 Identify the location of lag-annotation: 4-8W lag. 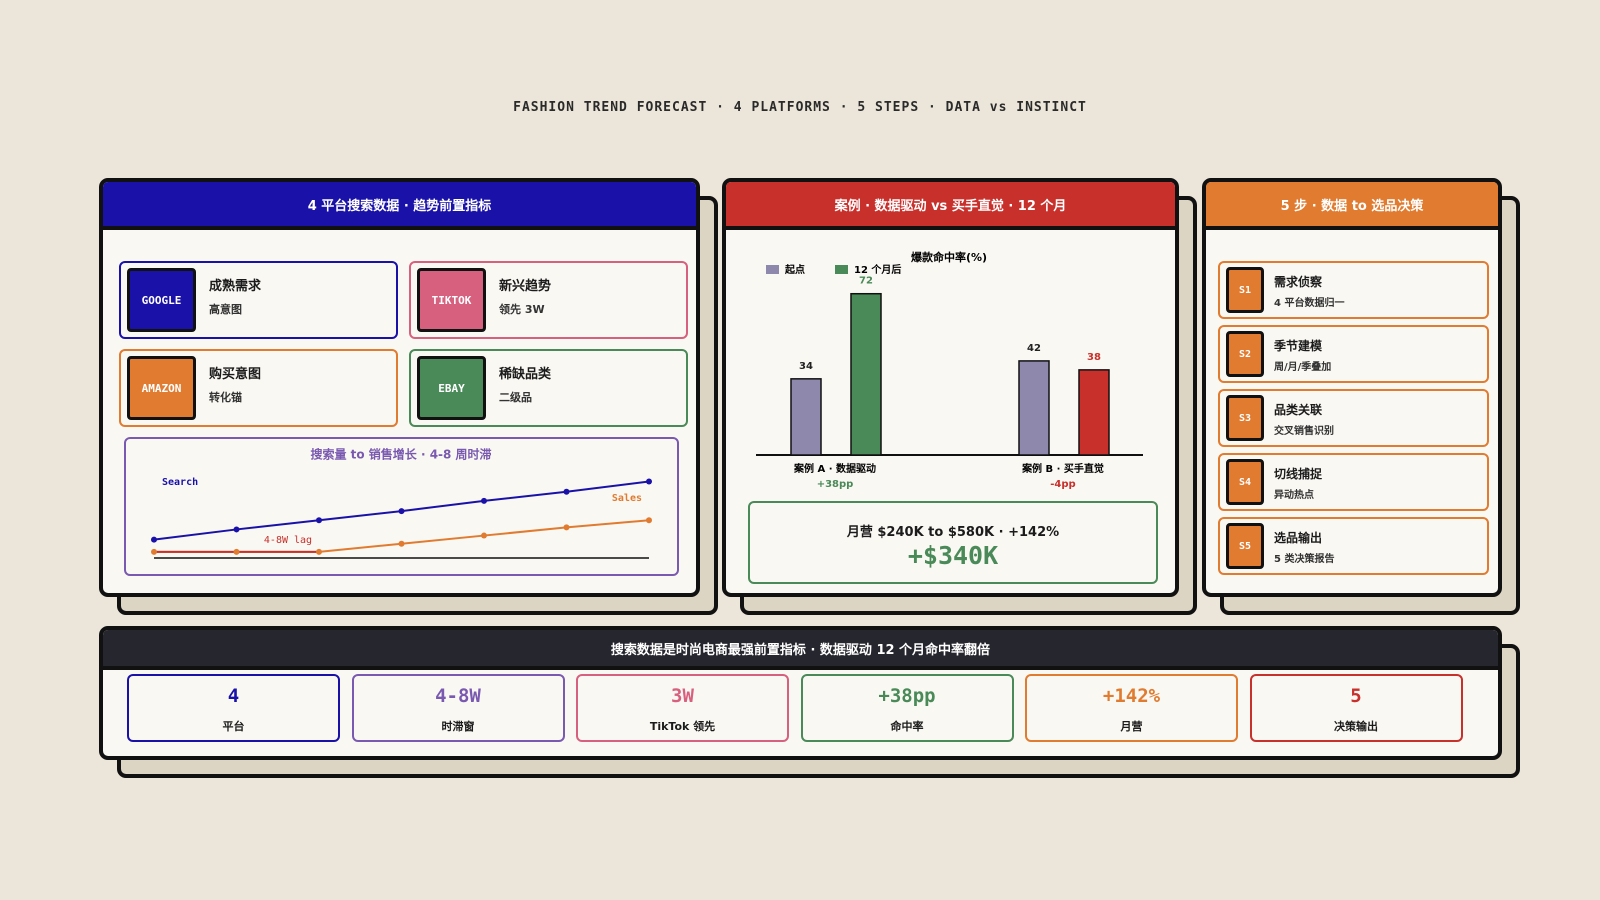
(288, 540).